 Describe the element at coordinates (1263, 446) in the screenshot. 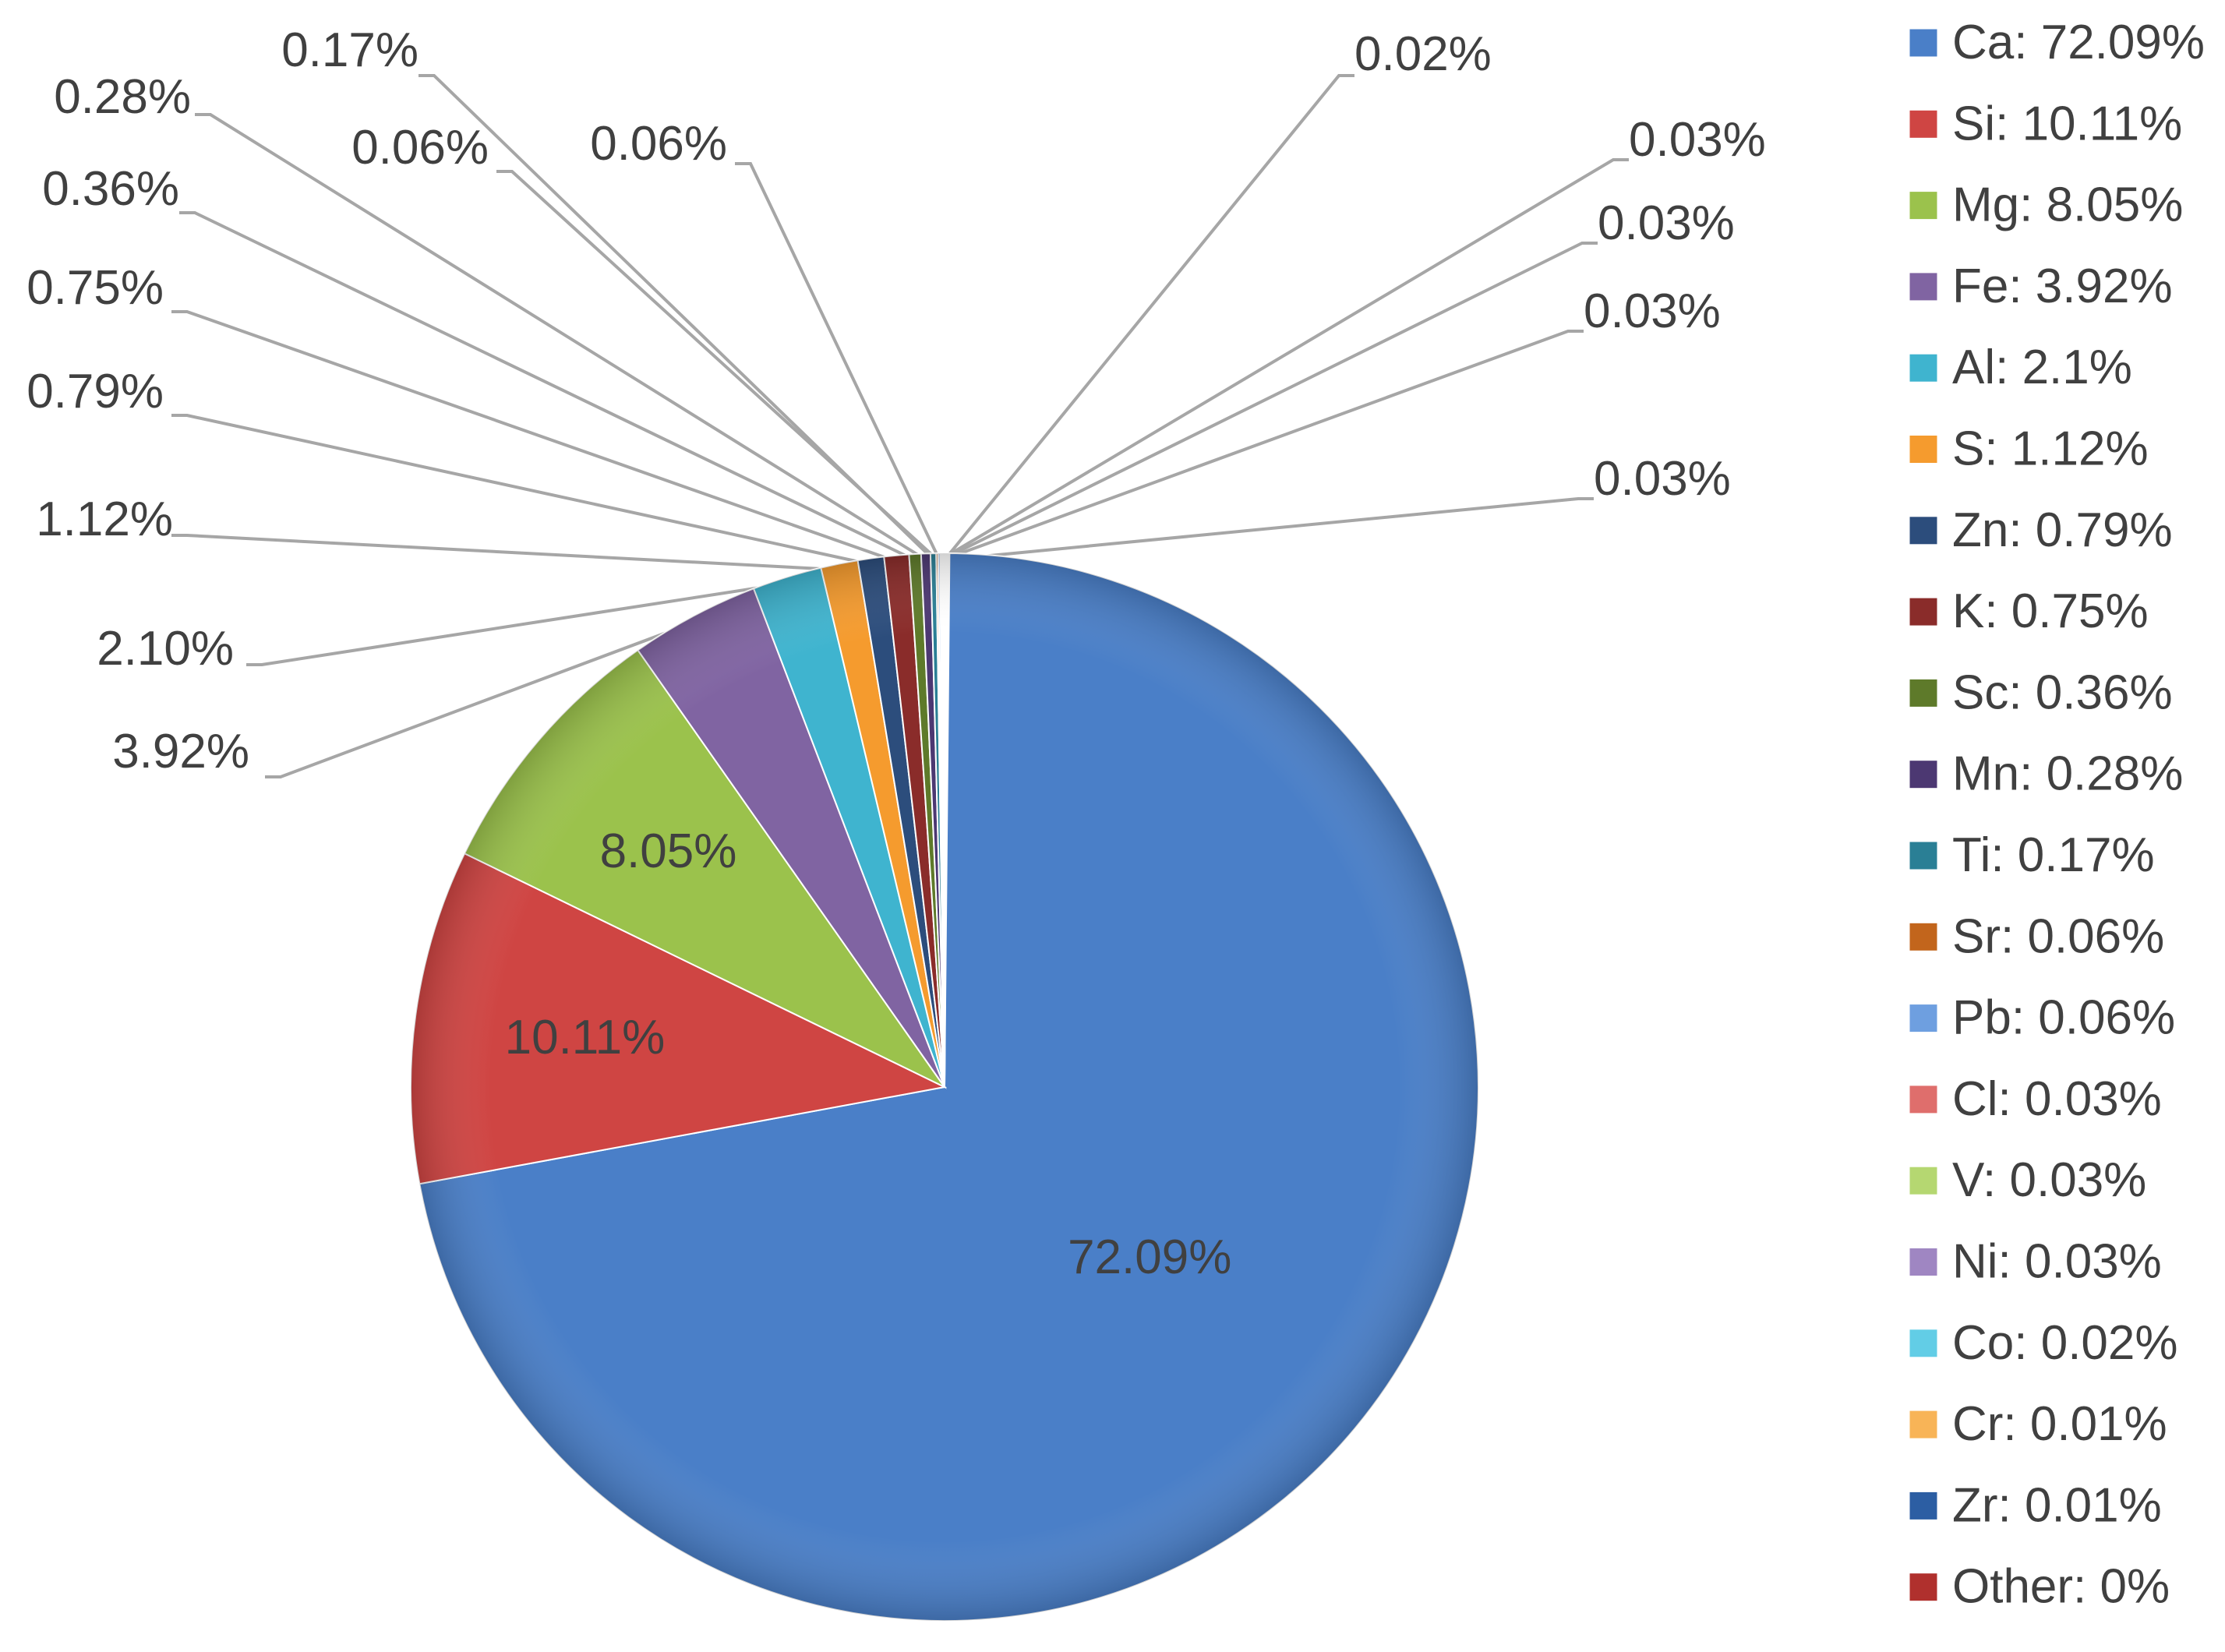

I see `leader-line-ni` at that location.